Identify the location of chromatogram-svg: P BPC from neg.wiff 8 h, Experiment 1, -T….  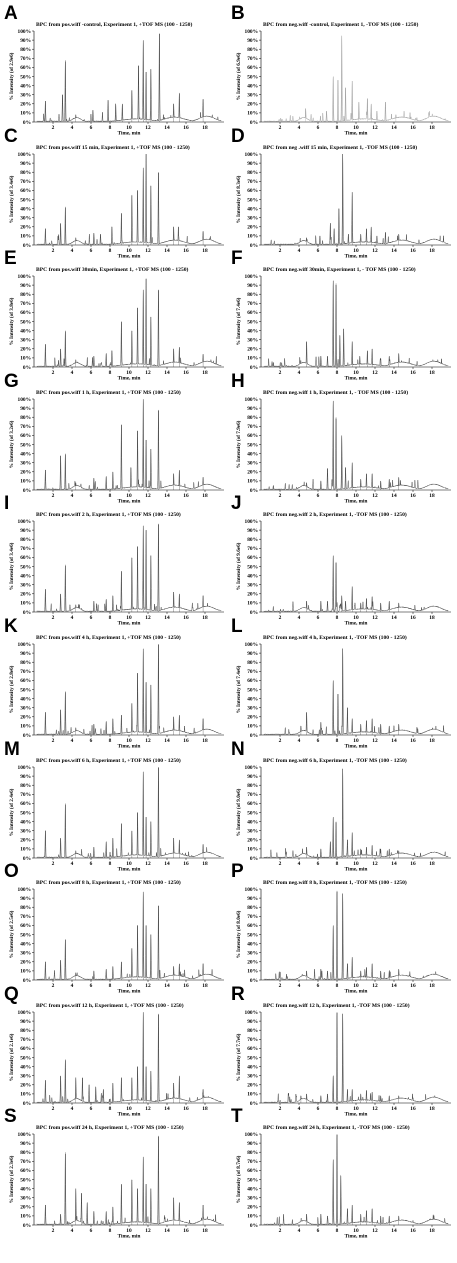
(341, 928).